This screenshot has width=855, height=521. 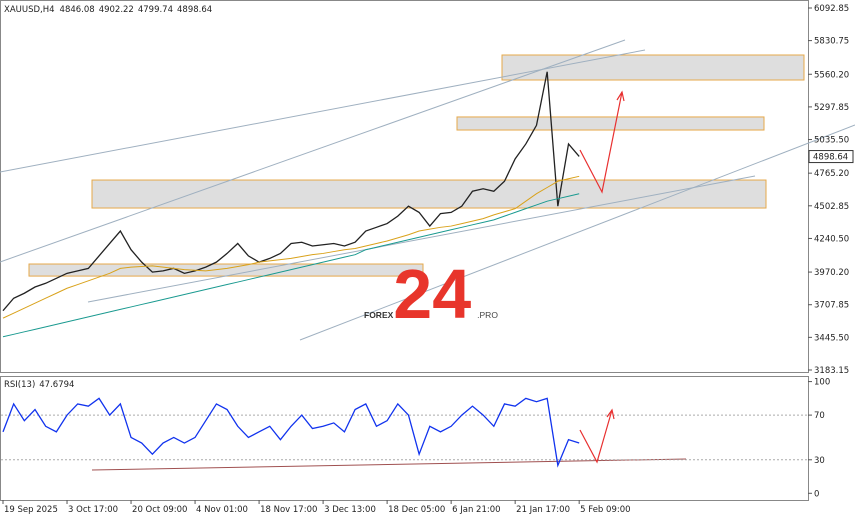 I want to click on x-tick-label: 3 Oct 17:00, so click(x=93, y=510).